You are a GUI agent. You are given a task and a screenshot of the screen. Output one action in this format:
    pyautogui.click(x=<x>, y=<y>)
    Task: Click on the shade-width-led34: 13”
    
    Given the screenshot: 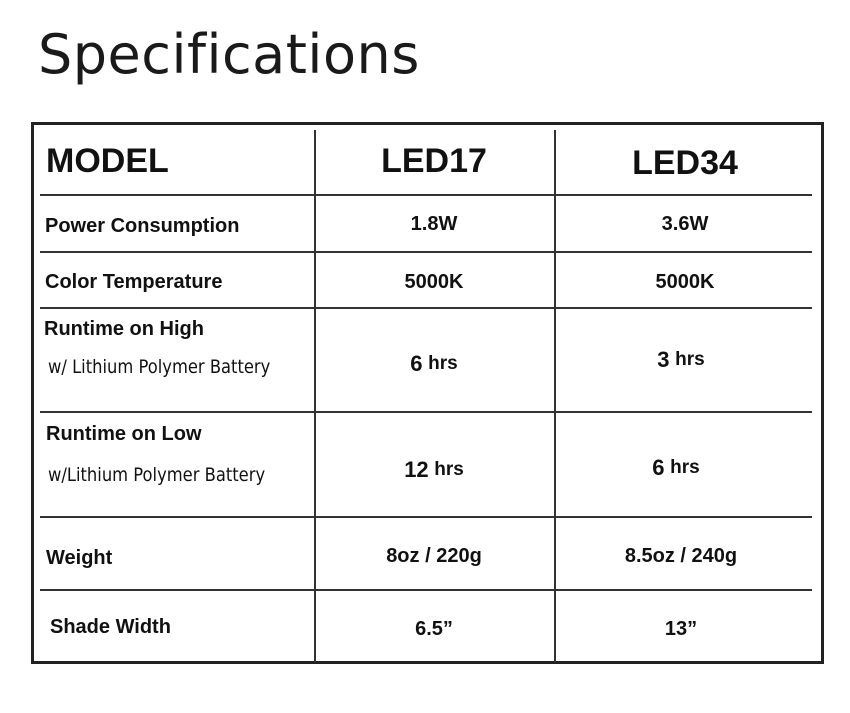 What is the action you would take?
    pyautogui.click(x=681, y=628)
    